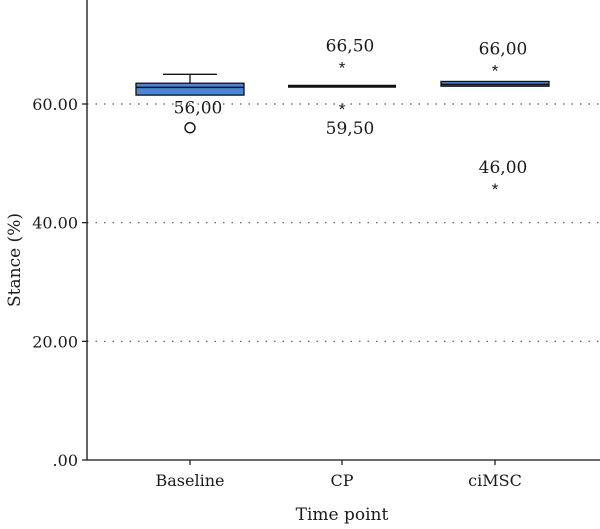 The image size is (600, 529). Describe the element at coordinates (55, 223) in the screenshot. I see `y-tick-label: 40.00` at that location.